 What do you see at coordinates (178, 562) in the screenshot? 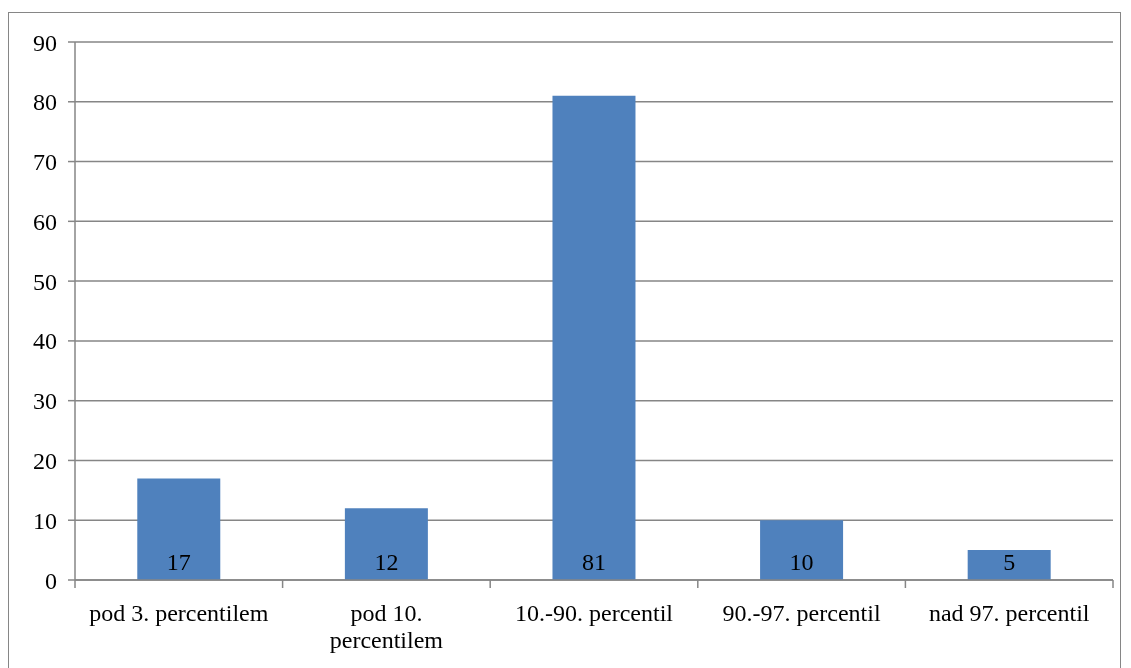
I see `data-label: 17` at bounding box center [178, 562].